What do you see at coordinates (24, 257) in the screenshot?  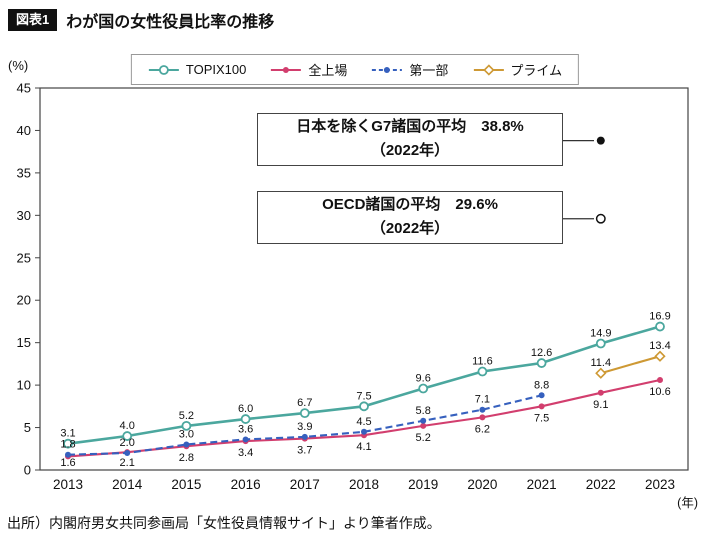 I see `y-tick-label: 25` at bounding box center [24, 257].